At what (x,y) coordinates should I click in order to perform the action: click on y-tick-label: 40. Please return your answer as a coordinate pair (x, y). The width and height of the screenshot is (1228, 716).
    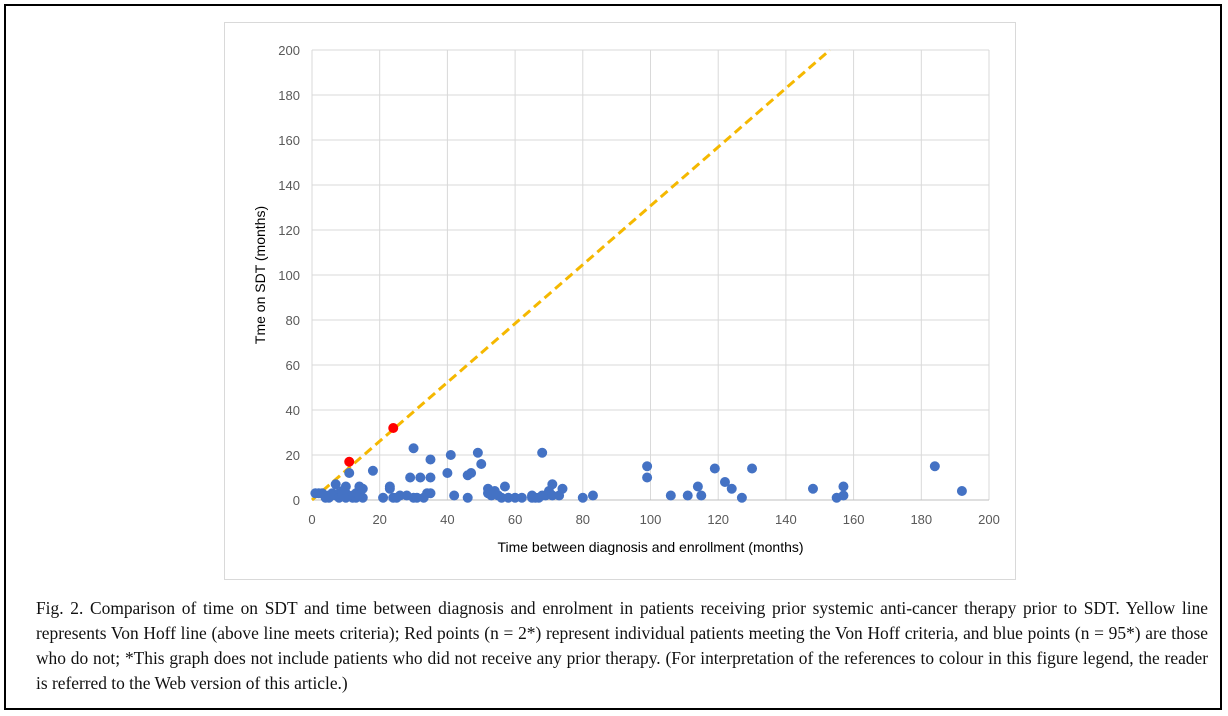
    Looking at the image, I should click on (293, 410).